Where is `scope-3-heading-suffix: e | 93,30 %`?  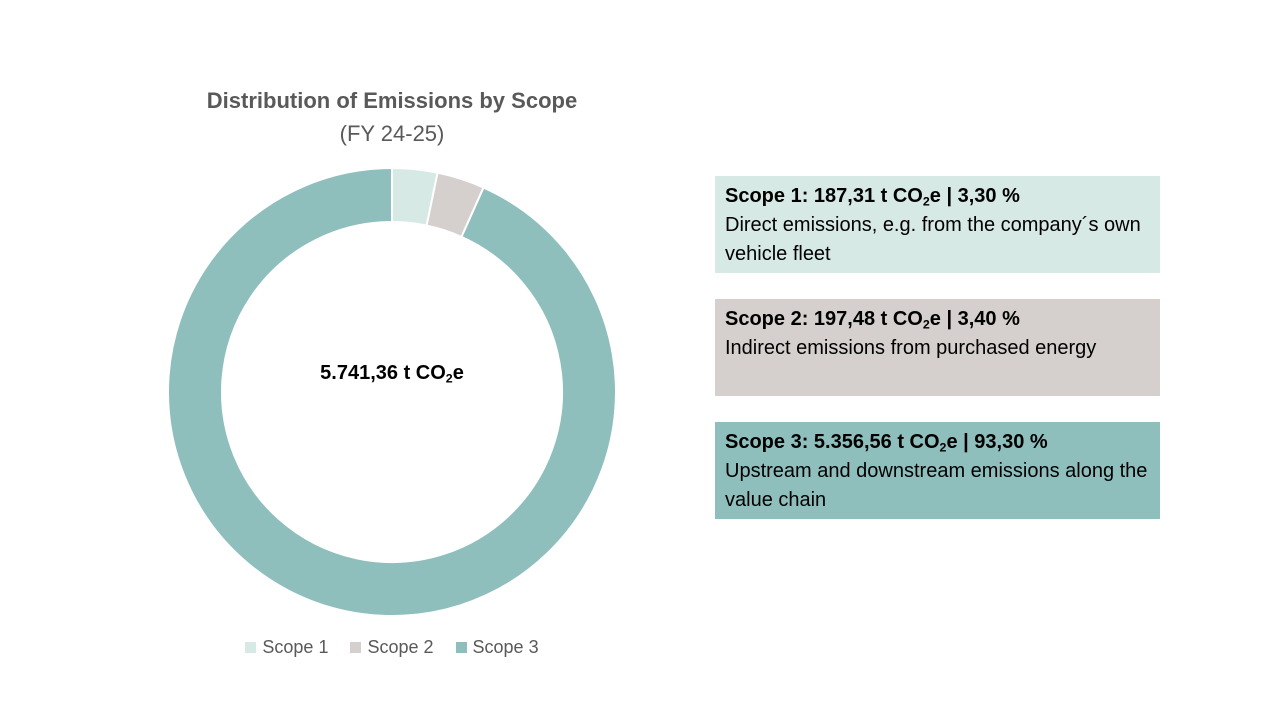 scope-3-heading-suffix: e | 93,30 % is located at coordinates (997, 442).